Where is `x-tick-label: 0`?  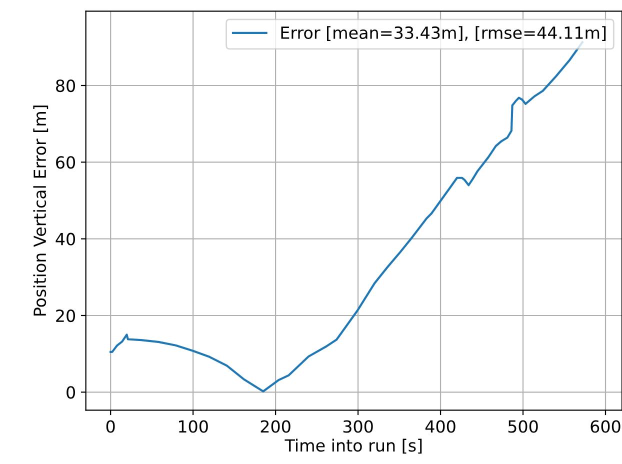 x-tick-label: 0 is located at coordinates (110, 426).